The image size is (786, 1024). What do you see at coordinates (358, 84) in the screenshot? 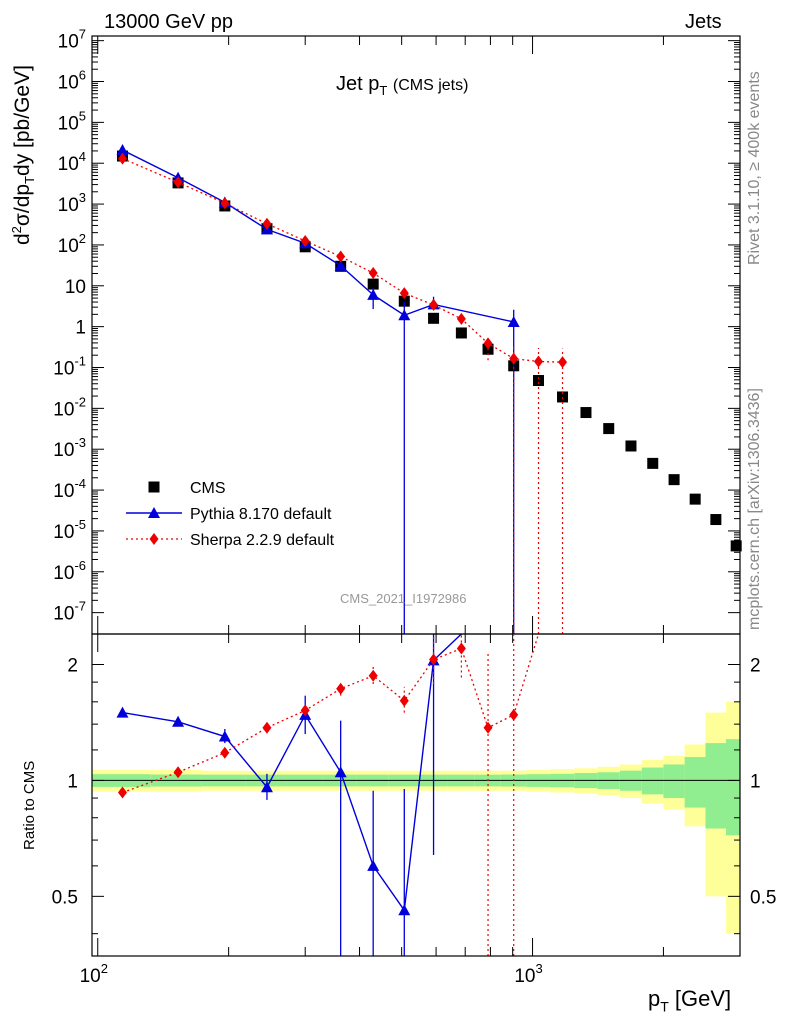
I see `chart-title-main: Jet p` at bounding box center [358, 84].